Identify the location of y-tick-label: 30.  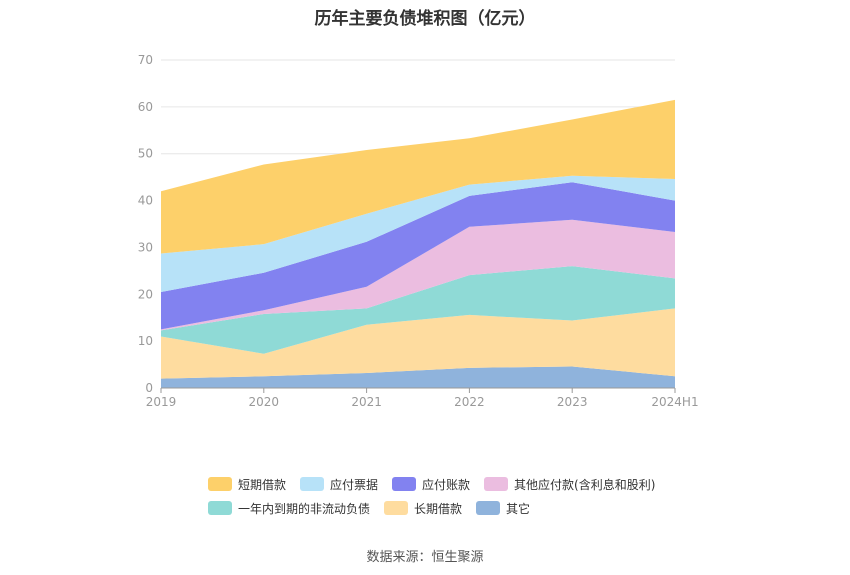
(145, 247).